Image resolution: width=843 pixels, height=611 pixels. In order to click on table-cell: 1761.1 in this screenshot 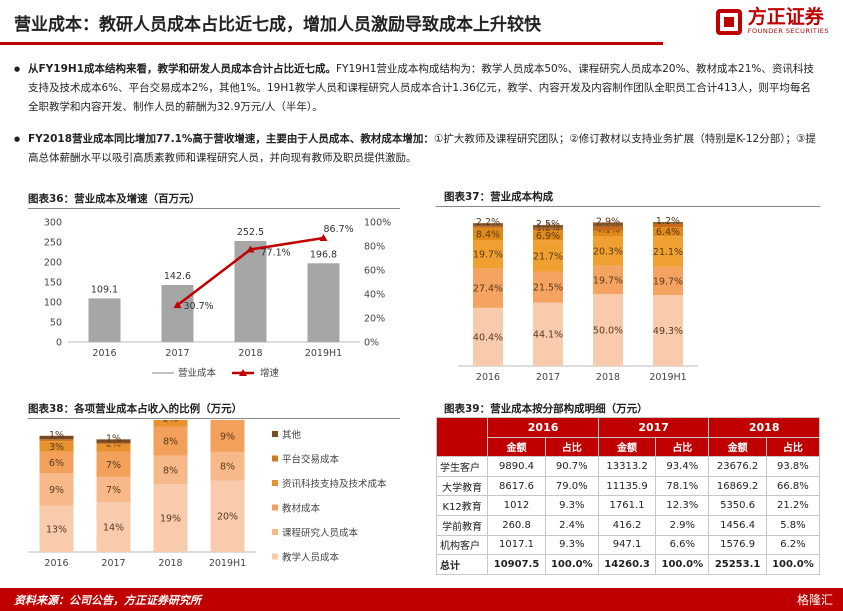, I will do `click(627, 505)`.